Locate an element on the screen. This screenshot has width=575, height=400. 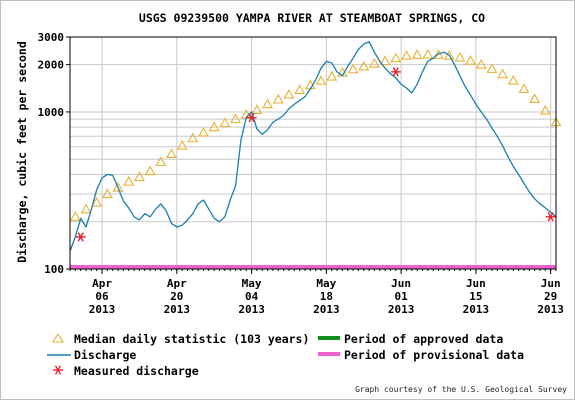
legend-asterisk-icon is located at coordinates (58, 370).